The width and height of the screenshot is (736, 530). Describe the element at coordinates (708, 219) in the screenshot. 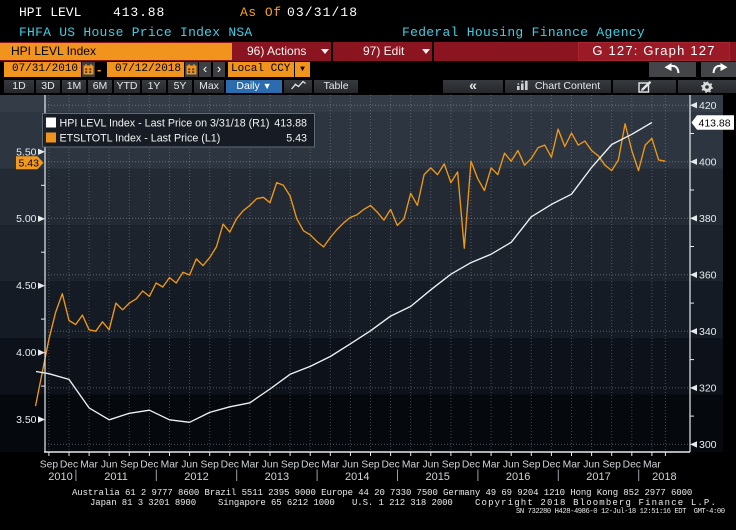

I see `svg-text: 380` at that location.